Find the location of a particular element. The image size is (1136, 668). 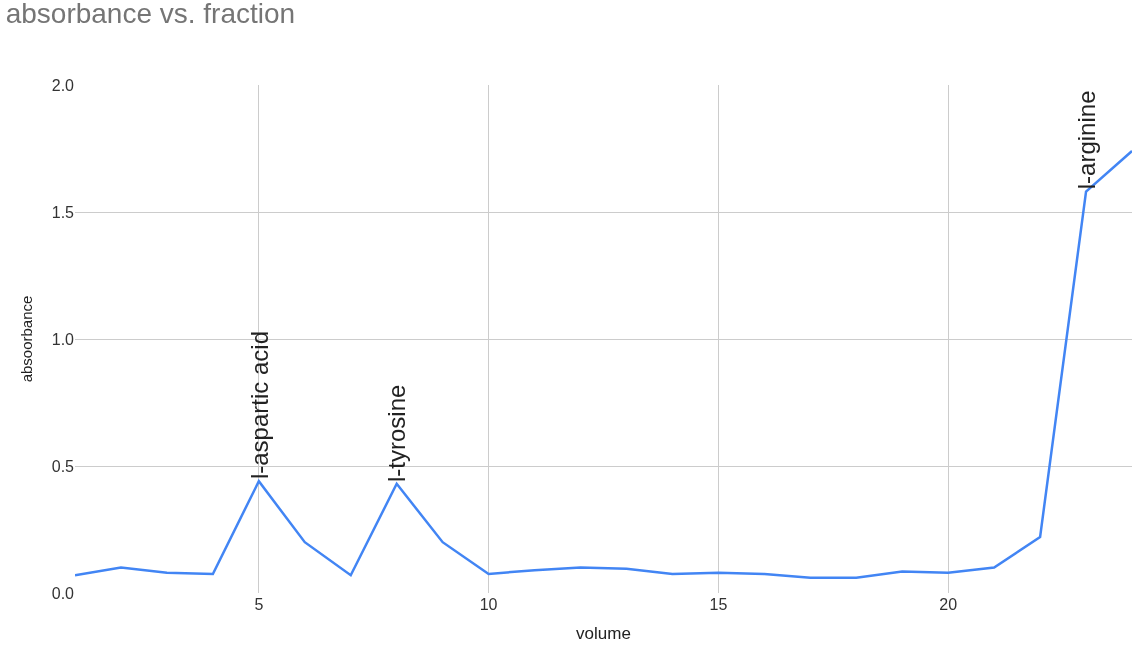

chart-title: absorbance vs. fraction is located at coordinates (150, 14).